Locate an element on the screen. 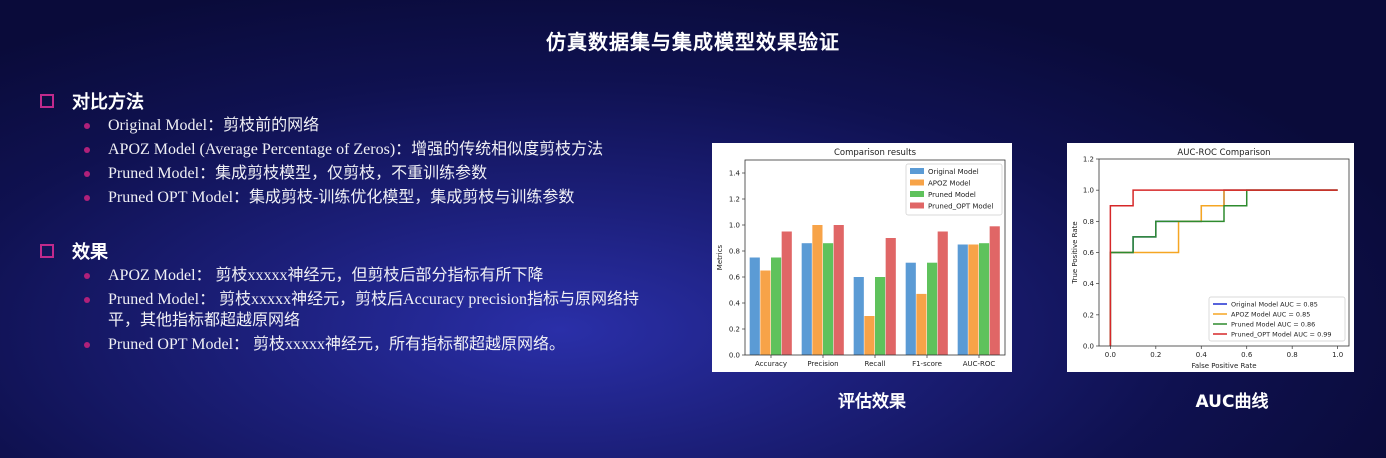 The width and height of the screenshot is (1386, 458). x-tick-label: F1-score is located at coordinates (927, 364).